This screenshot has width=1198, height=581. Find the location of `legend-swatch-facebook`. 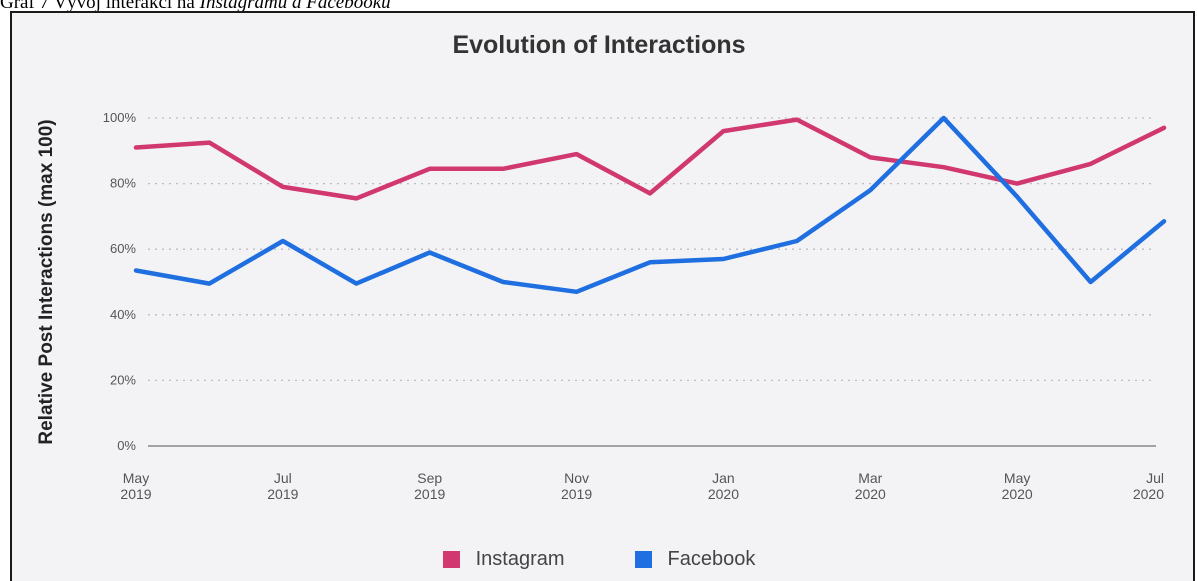

legend-swatch-facebook is located at coordinates (643, 559).